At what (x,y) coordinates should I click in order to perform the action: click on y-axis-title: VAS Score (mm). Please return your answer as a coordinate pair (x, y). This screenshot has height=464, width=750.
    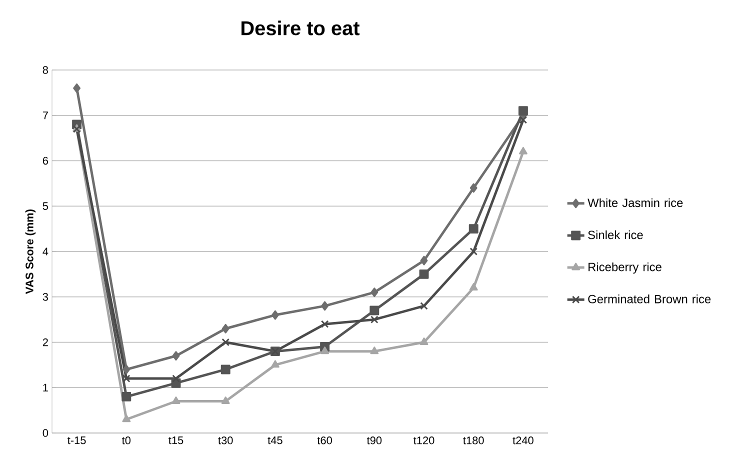
    Looking at the image, I should click on (30, 252).